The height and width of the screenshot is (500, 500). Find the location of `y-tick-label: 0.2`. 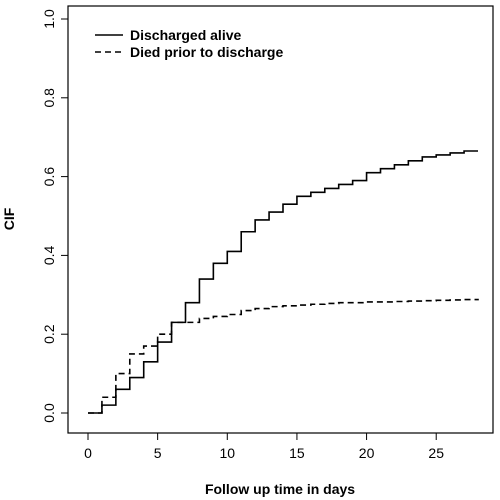

y-tick-label: 0.2 is located at coordinates (49, 334).